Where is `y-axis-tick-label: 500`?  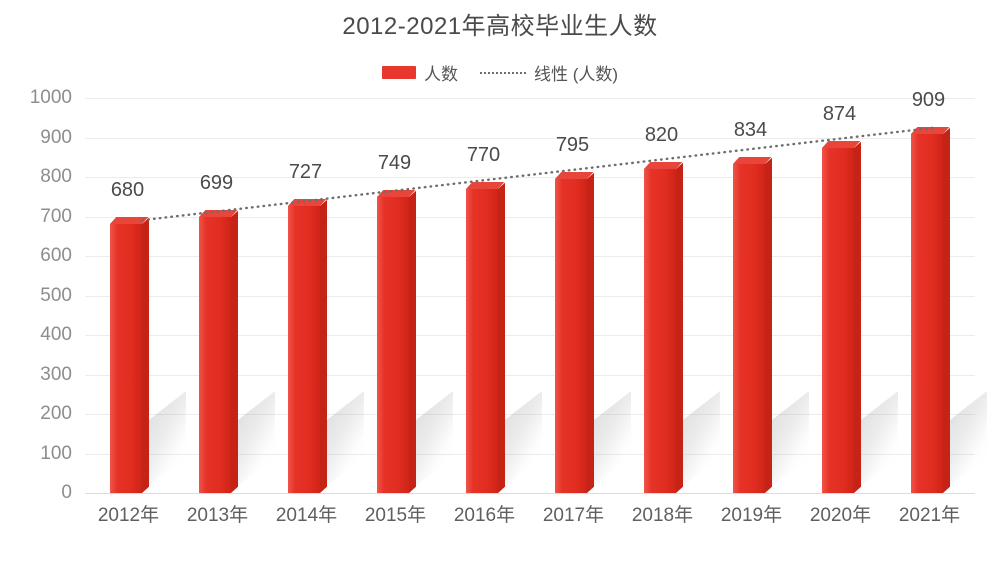 y-axis-tick-label: 500 is located at coordinates (56, 295).